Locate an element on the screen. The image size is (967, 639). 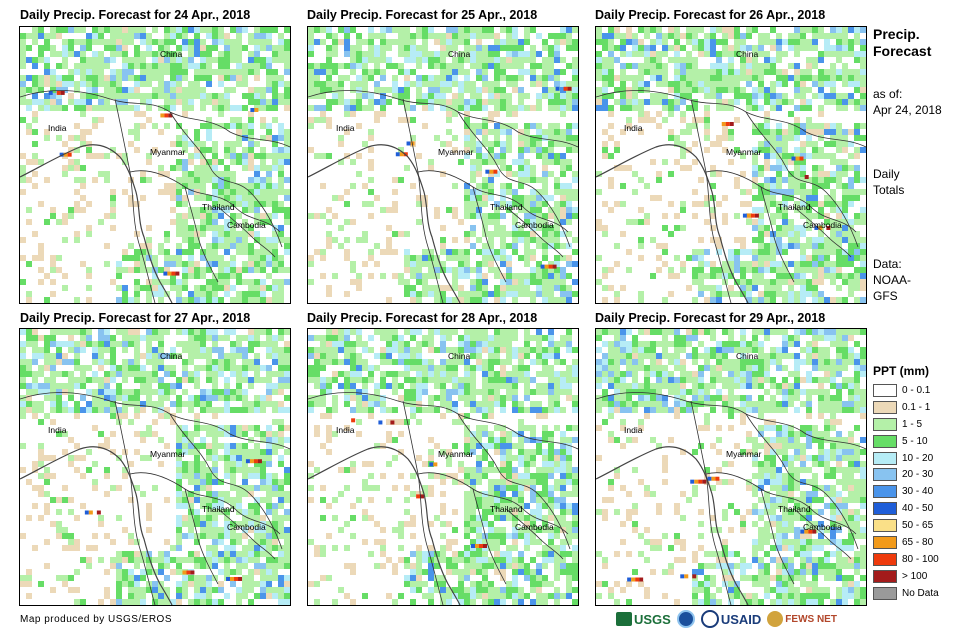
data-source-line2: NOAA- is located at coordinates (892, 280).